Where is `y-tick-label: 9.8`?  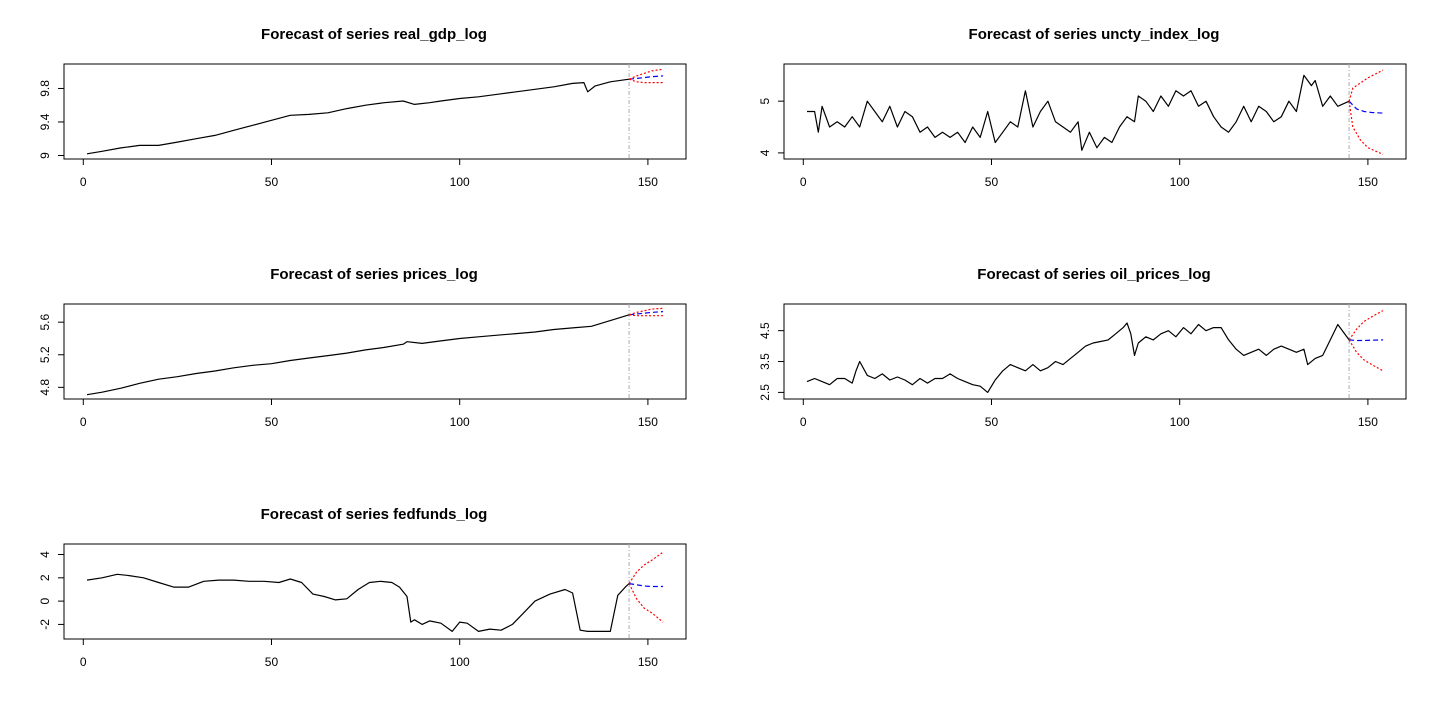 y-tick-label: 9.8 is located at coordinates (45, 88).